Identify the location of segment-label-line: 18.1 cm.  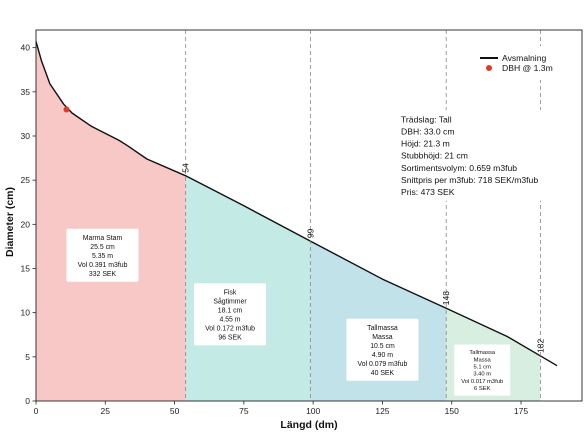
(230, 310).